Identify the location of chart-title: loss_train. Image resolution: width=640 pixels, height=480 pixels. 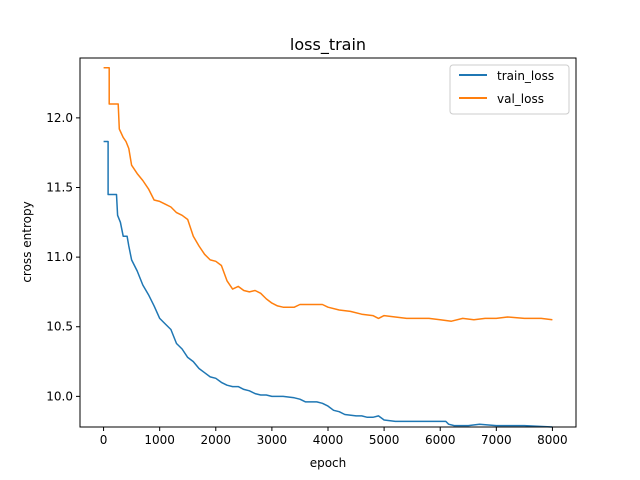
(328, 45).